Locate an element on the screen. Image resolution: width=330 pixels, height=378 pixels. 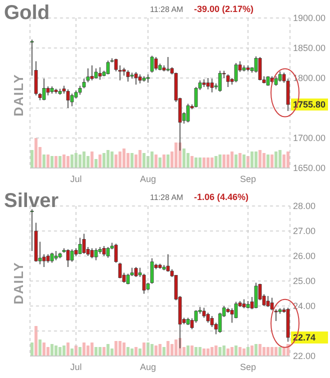
y-tick-label: 1850.00 is located at coordinates (309, 48).